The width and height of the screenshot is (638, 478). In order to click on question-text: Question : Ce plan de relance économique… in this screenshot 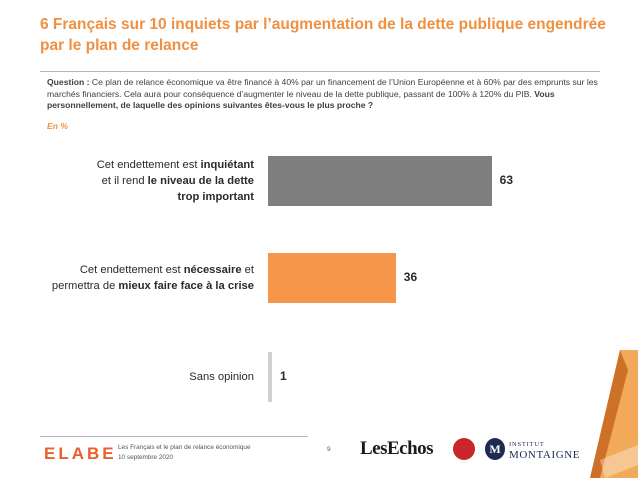, I will do `click(327, 94)`.